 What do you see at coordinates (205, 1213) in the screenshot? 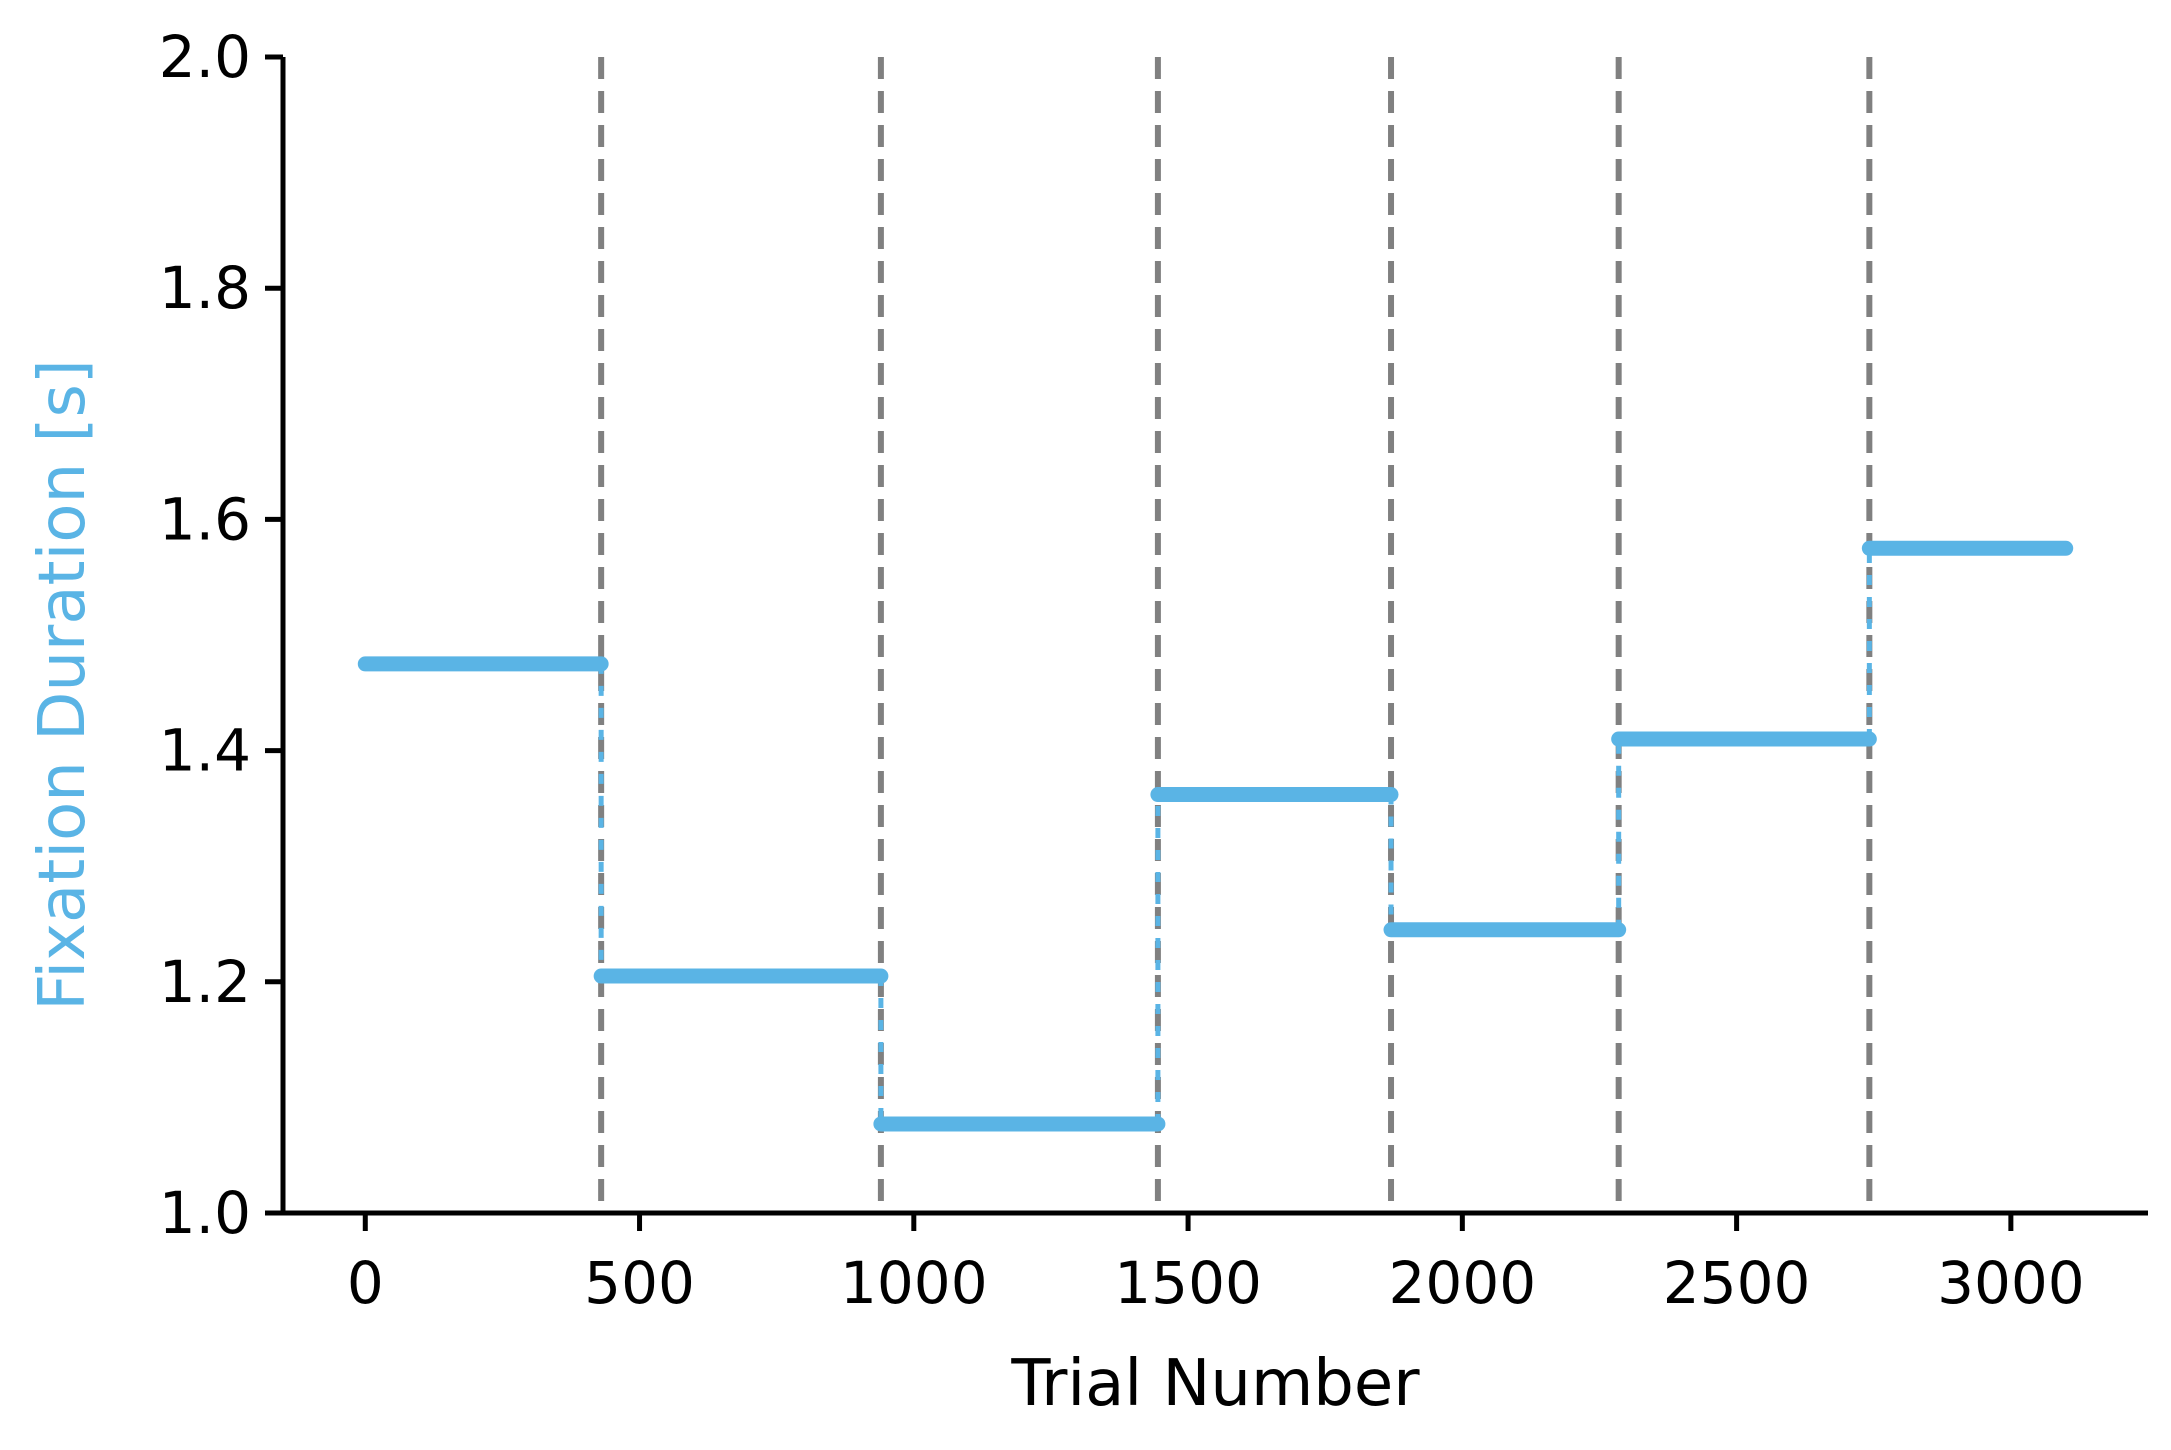
I see `y-tick-label-0: 1.0` at bounding box center [205, 1213].